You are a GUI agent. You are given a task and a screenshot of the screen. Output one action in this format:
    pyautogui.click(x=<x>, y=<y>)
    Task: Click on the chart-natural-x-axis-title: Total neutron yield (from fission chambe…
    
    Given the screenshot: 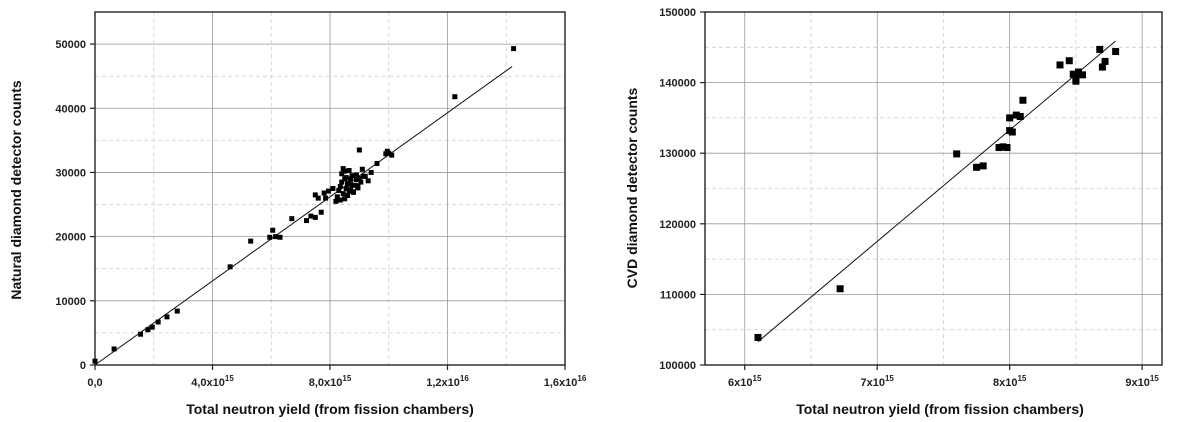 What is the action you would take?
    pyautogui.click(x=330, y=409)
    